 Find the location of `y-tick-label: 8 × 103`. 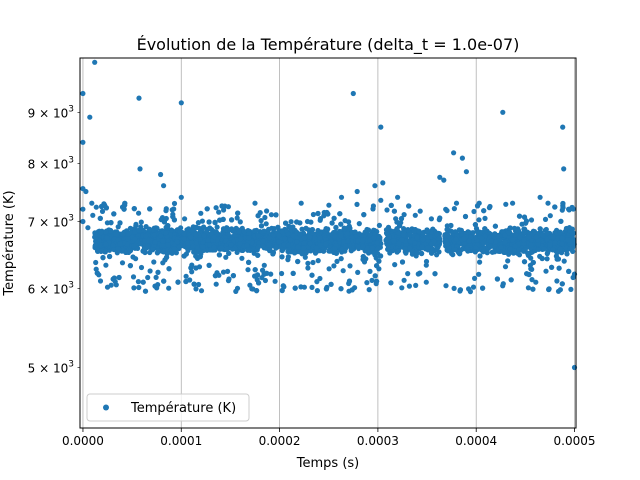

y-tick-label: 8 × 103 is located at coordinates (51, 163).